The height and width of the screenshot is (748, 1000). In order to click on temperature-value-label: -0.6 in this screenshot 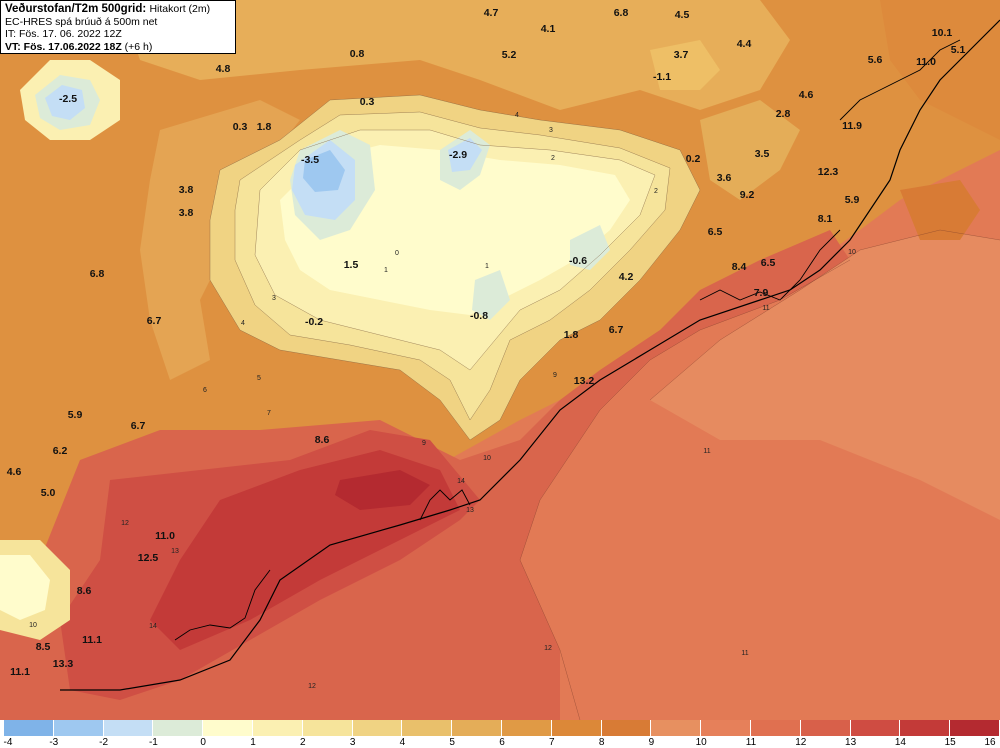, I will do `click(578, 261)`.